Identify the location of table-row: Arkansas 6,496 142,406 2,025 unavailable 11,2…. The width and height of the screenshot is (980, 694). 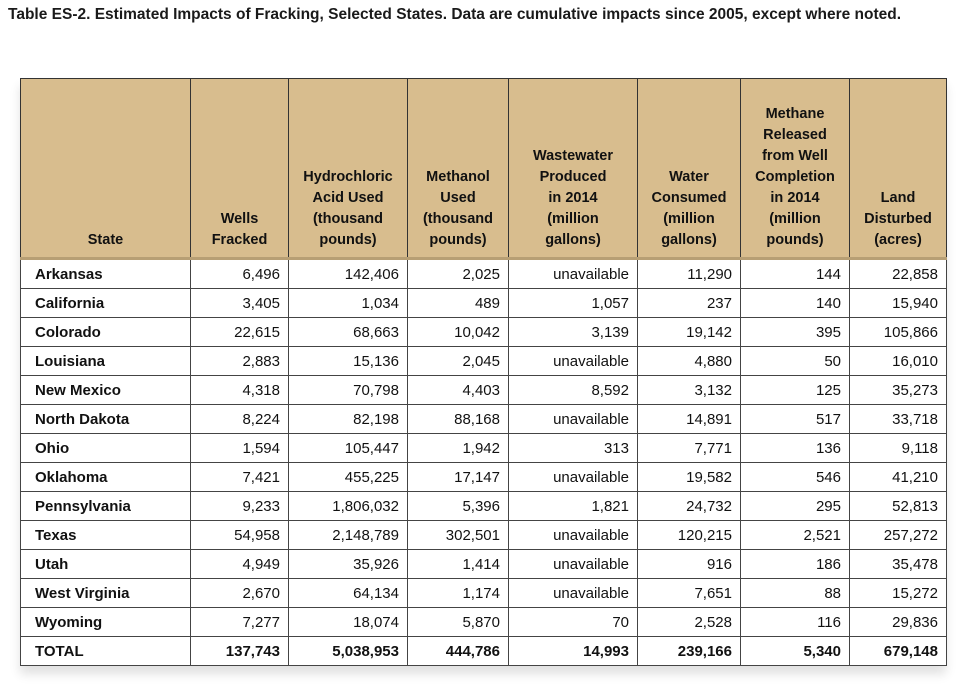
(483, 273).